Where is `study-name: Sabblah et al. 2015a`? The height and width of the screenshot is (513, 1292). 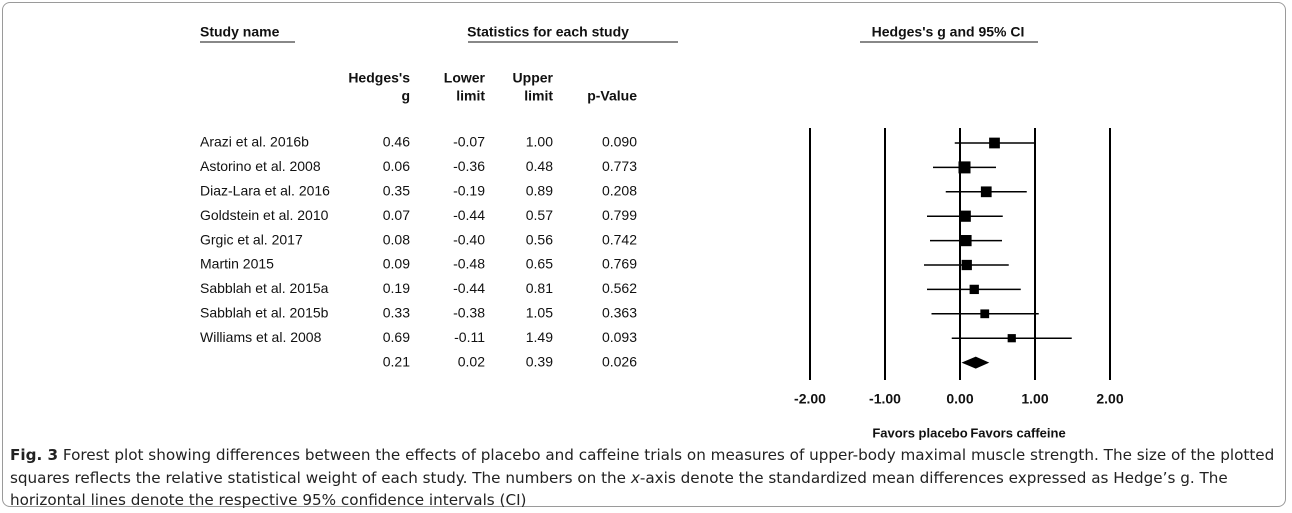 study-name: Sabblah et al. 2015a is located at coordinates (264, 288).